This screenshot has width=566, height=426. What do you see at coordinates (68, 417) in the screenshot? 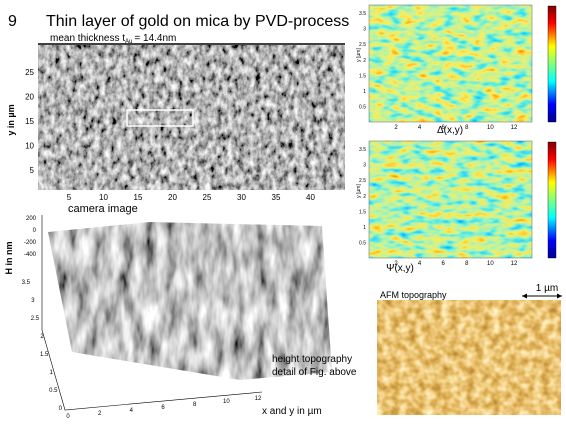
I see `x-tick: 0` at bounding box center [68, 417].